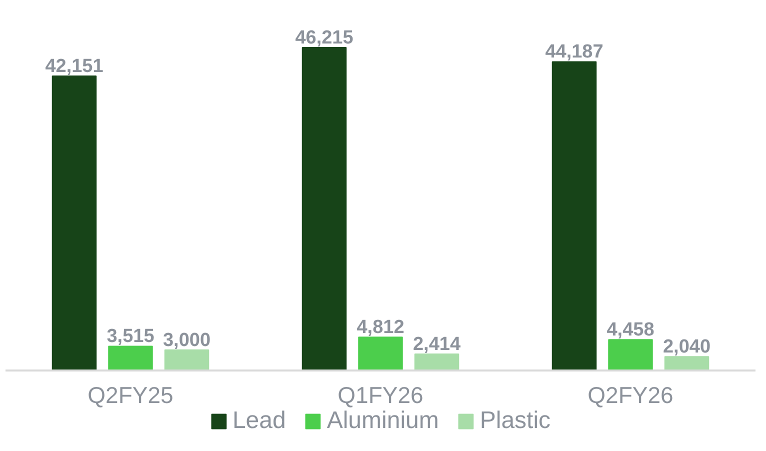 The width and height of the screenshot is (766, 451). What do you see at coordinates (436, 344) in the screenshot?
I see `data-label: 2,414` at bounding box center [436, 344].